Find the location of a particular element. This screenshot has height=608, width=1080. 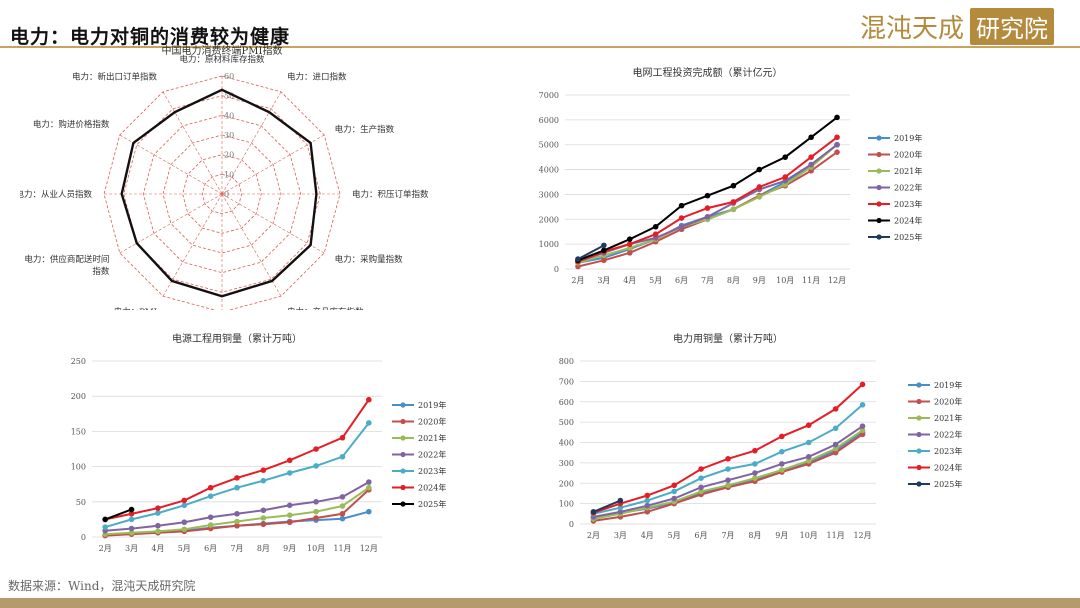

x-tick-label: 4月 is located at coordinates (647, 535).